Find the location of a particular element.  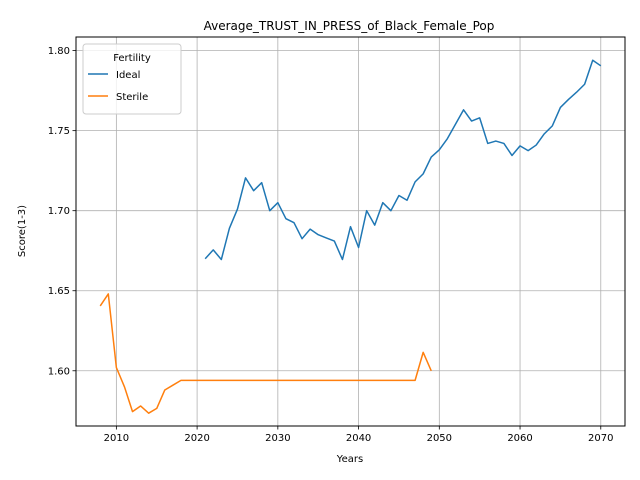

legend-title: Fertility is located at coordinates (132, 58).